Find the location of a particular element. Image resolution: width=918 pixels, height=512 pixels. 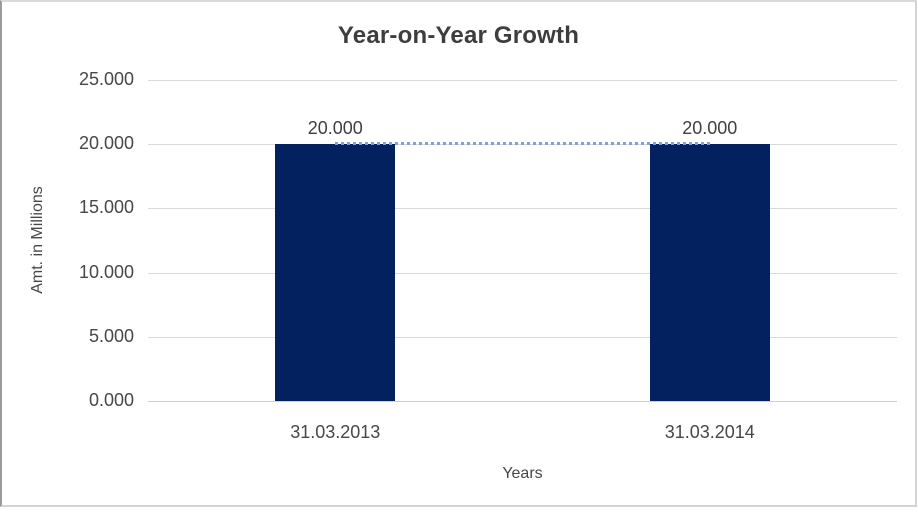

y-axis-title: Amt. in Millions is located at coordinates (37, 240).